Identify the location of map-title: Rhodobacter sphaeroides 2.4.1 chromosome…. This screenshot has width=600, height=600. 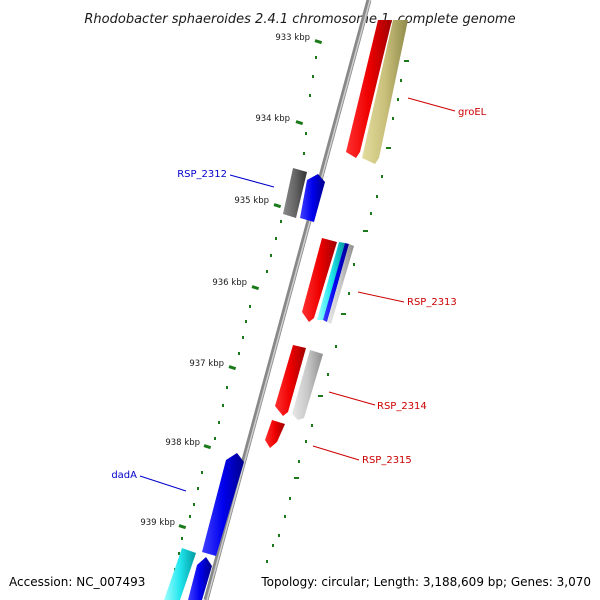
(299, 19).